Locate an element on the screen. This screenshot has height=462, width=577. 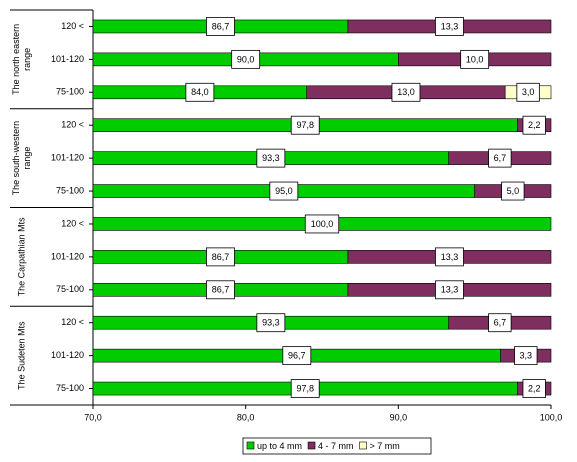
x-tick-label: 80,0 is located at coordinates (246, 417).